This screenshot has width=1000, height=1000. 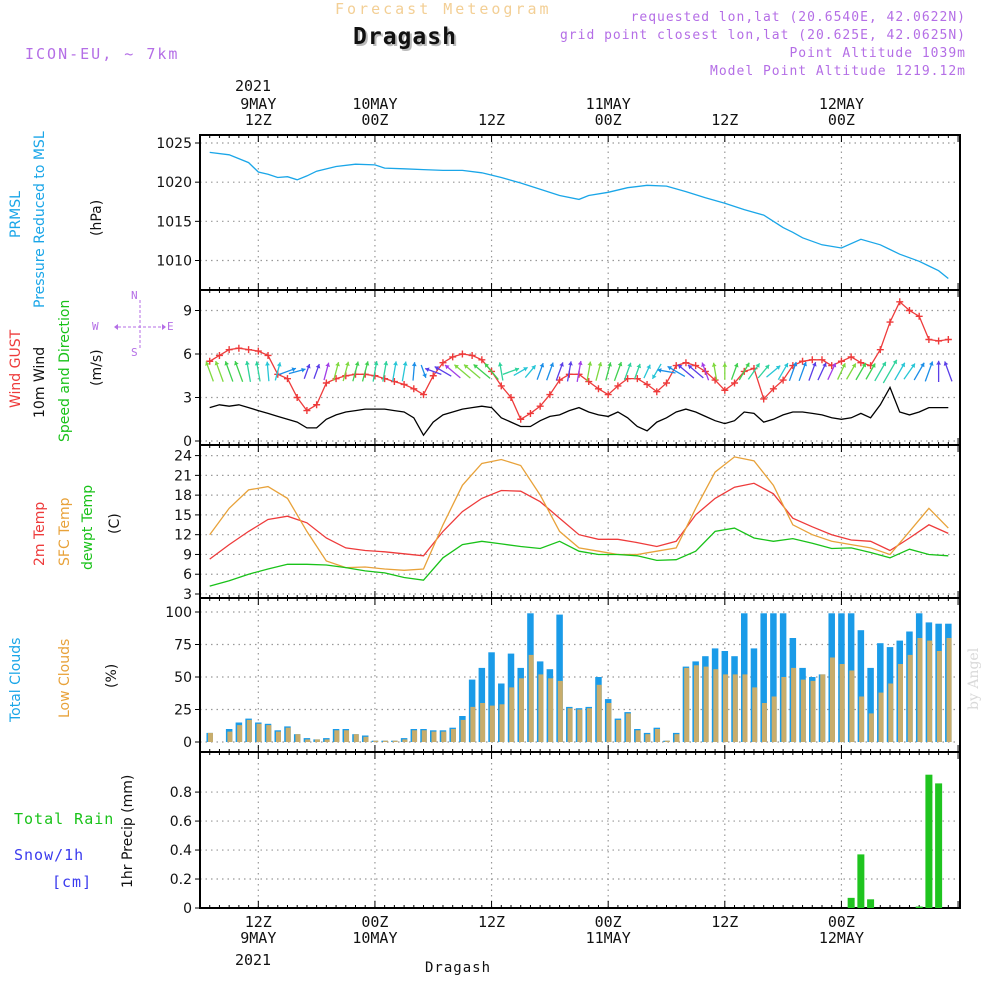 I want to click on time-label-line2: 9MAY, so click(x=258, y=938).